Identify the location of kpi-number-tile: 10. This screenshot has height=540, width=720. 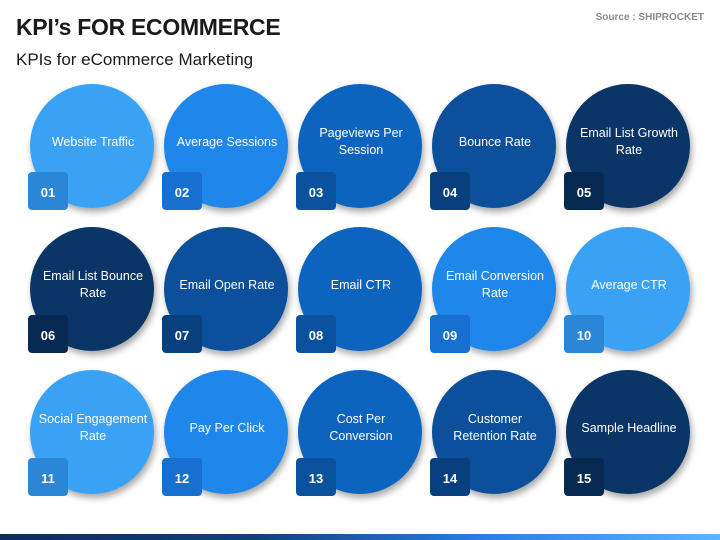
(584, 334).